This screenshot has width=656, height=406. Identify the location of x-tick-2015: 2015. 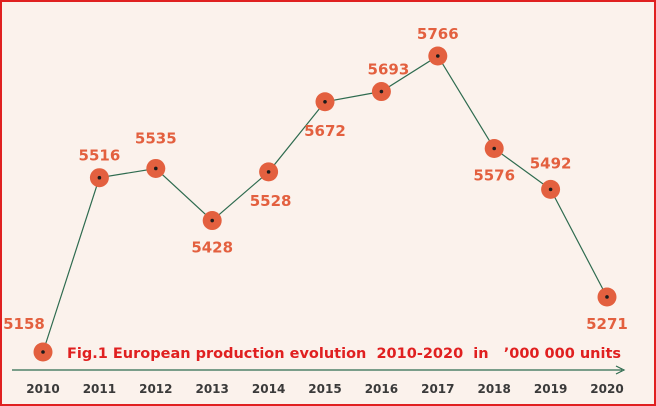
(324, 389).